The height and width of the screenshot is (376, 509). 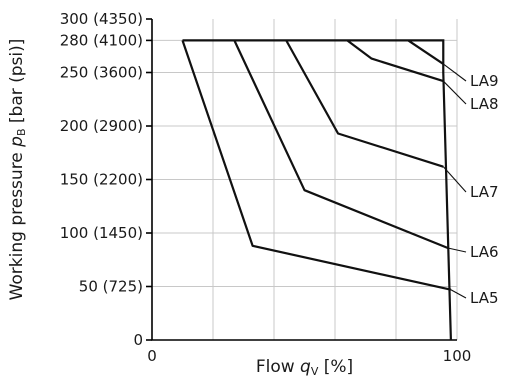 I want to click on y-tick-label: 300 (4350), so click(x=101, y=19).